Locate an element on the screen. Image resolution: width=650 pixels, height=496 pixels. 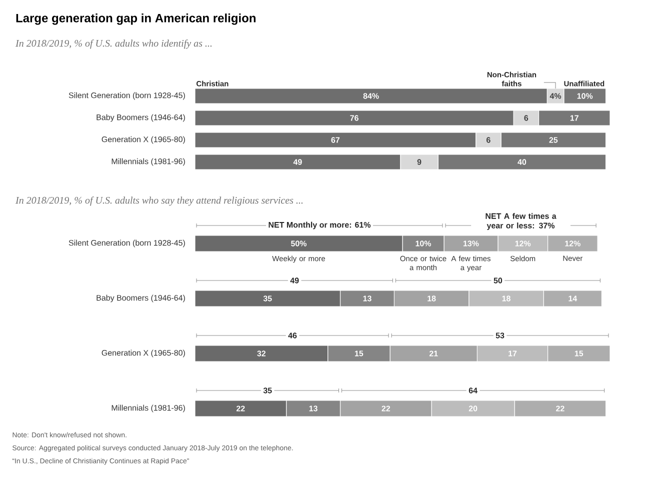
annotation: NET Monthly or more: 61% is located at coordinates (319, 226).